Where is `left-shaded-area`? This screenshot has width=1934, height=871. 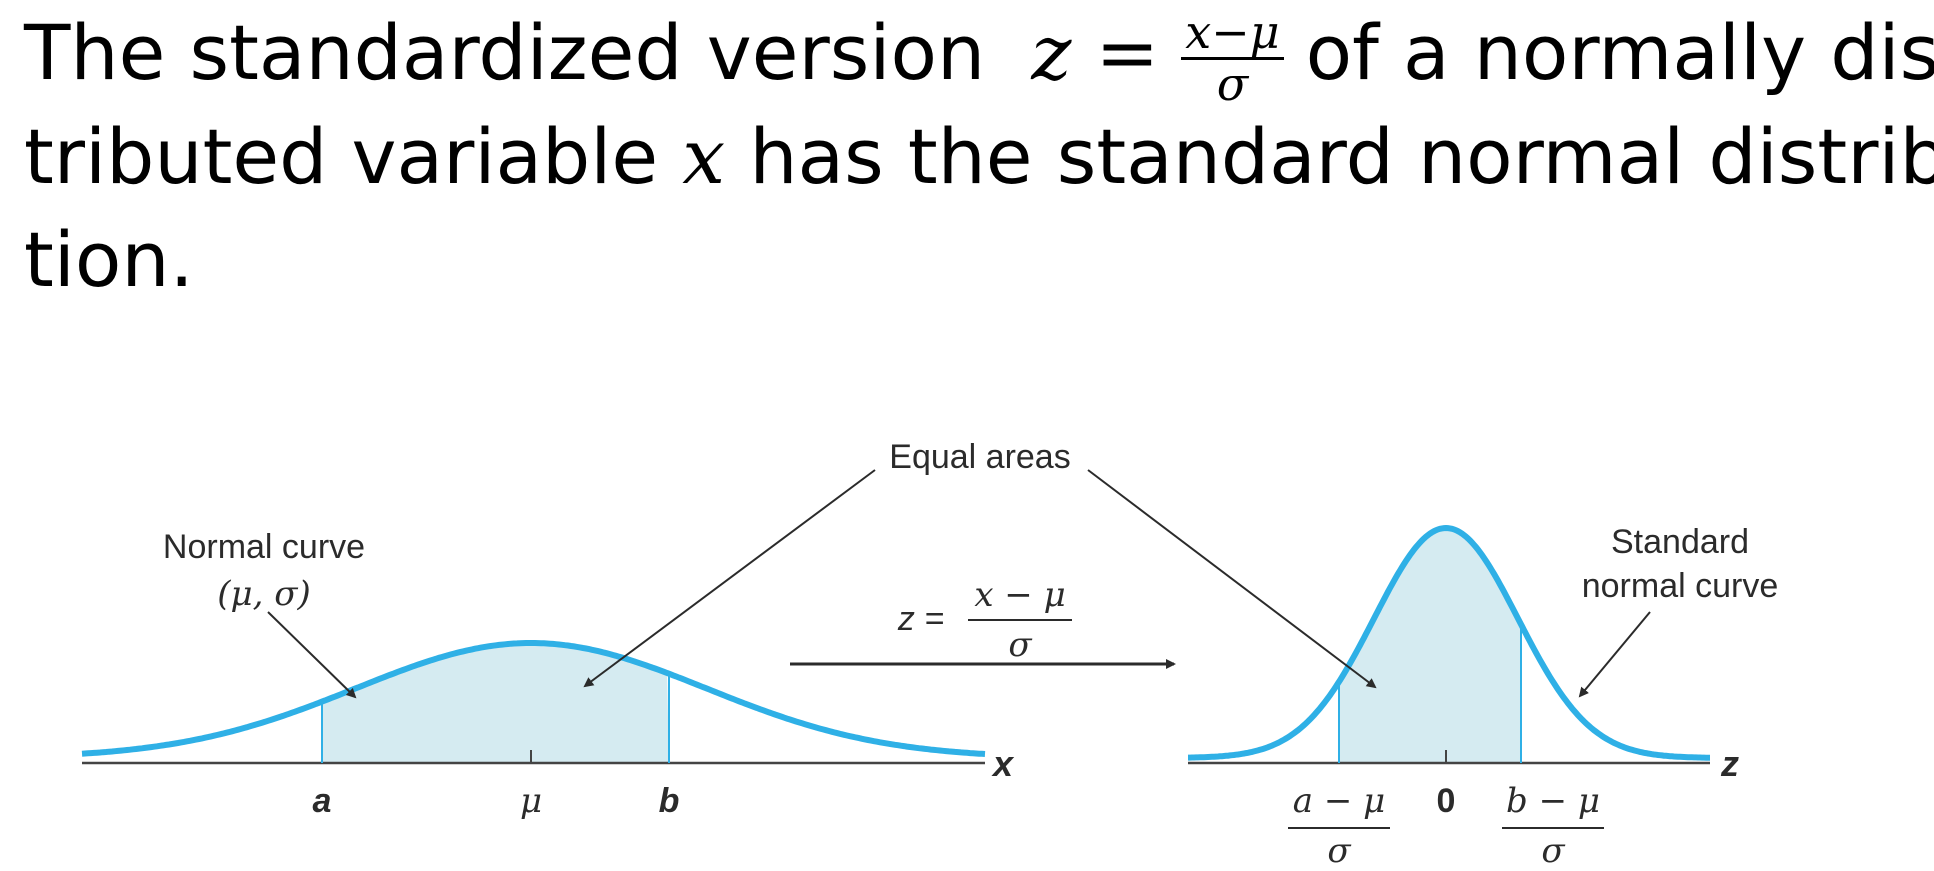
left-shaded-area is located at coordinates (495, 703).